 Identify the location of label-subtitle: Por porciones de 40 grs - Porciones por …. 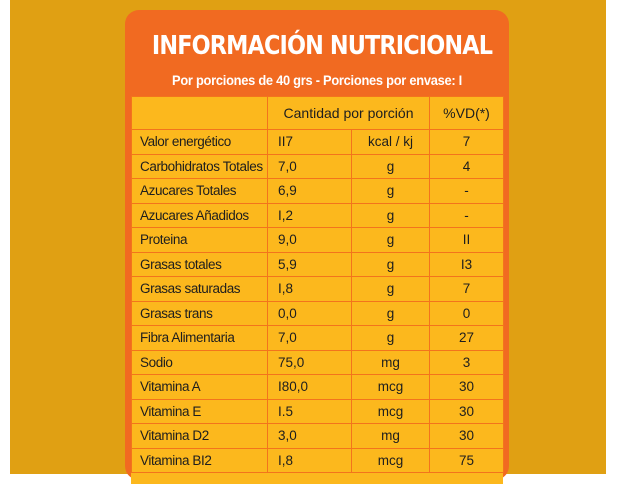
(317, 80).